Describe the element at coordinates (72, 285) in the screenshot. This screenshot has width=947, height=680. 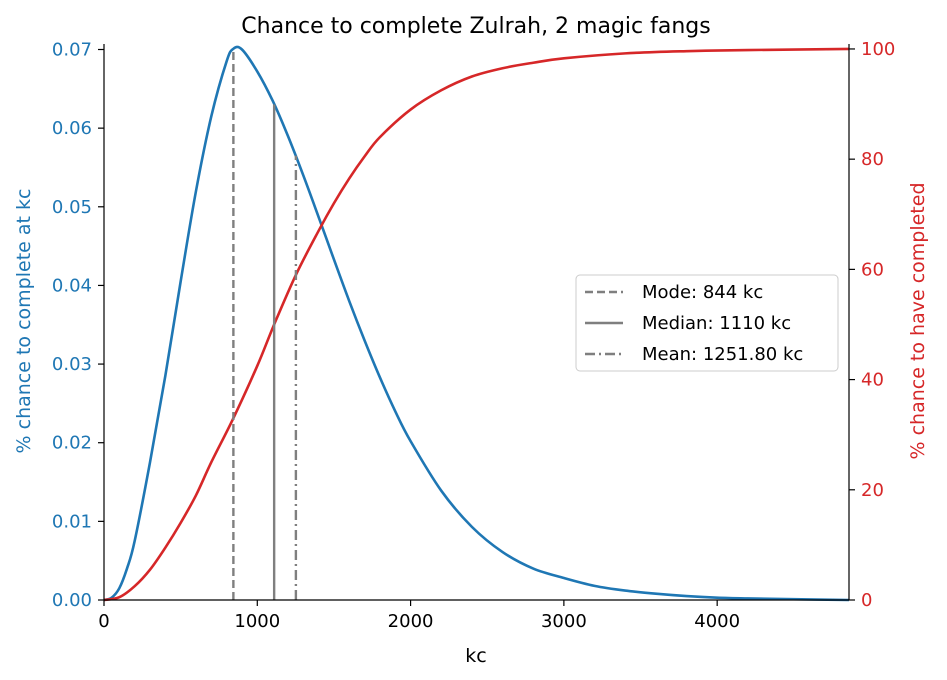
I see `left-y-tick-label: 0.04` at that location.